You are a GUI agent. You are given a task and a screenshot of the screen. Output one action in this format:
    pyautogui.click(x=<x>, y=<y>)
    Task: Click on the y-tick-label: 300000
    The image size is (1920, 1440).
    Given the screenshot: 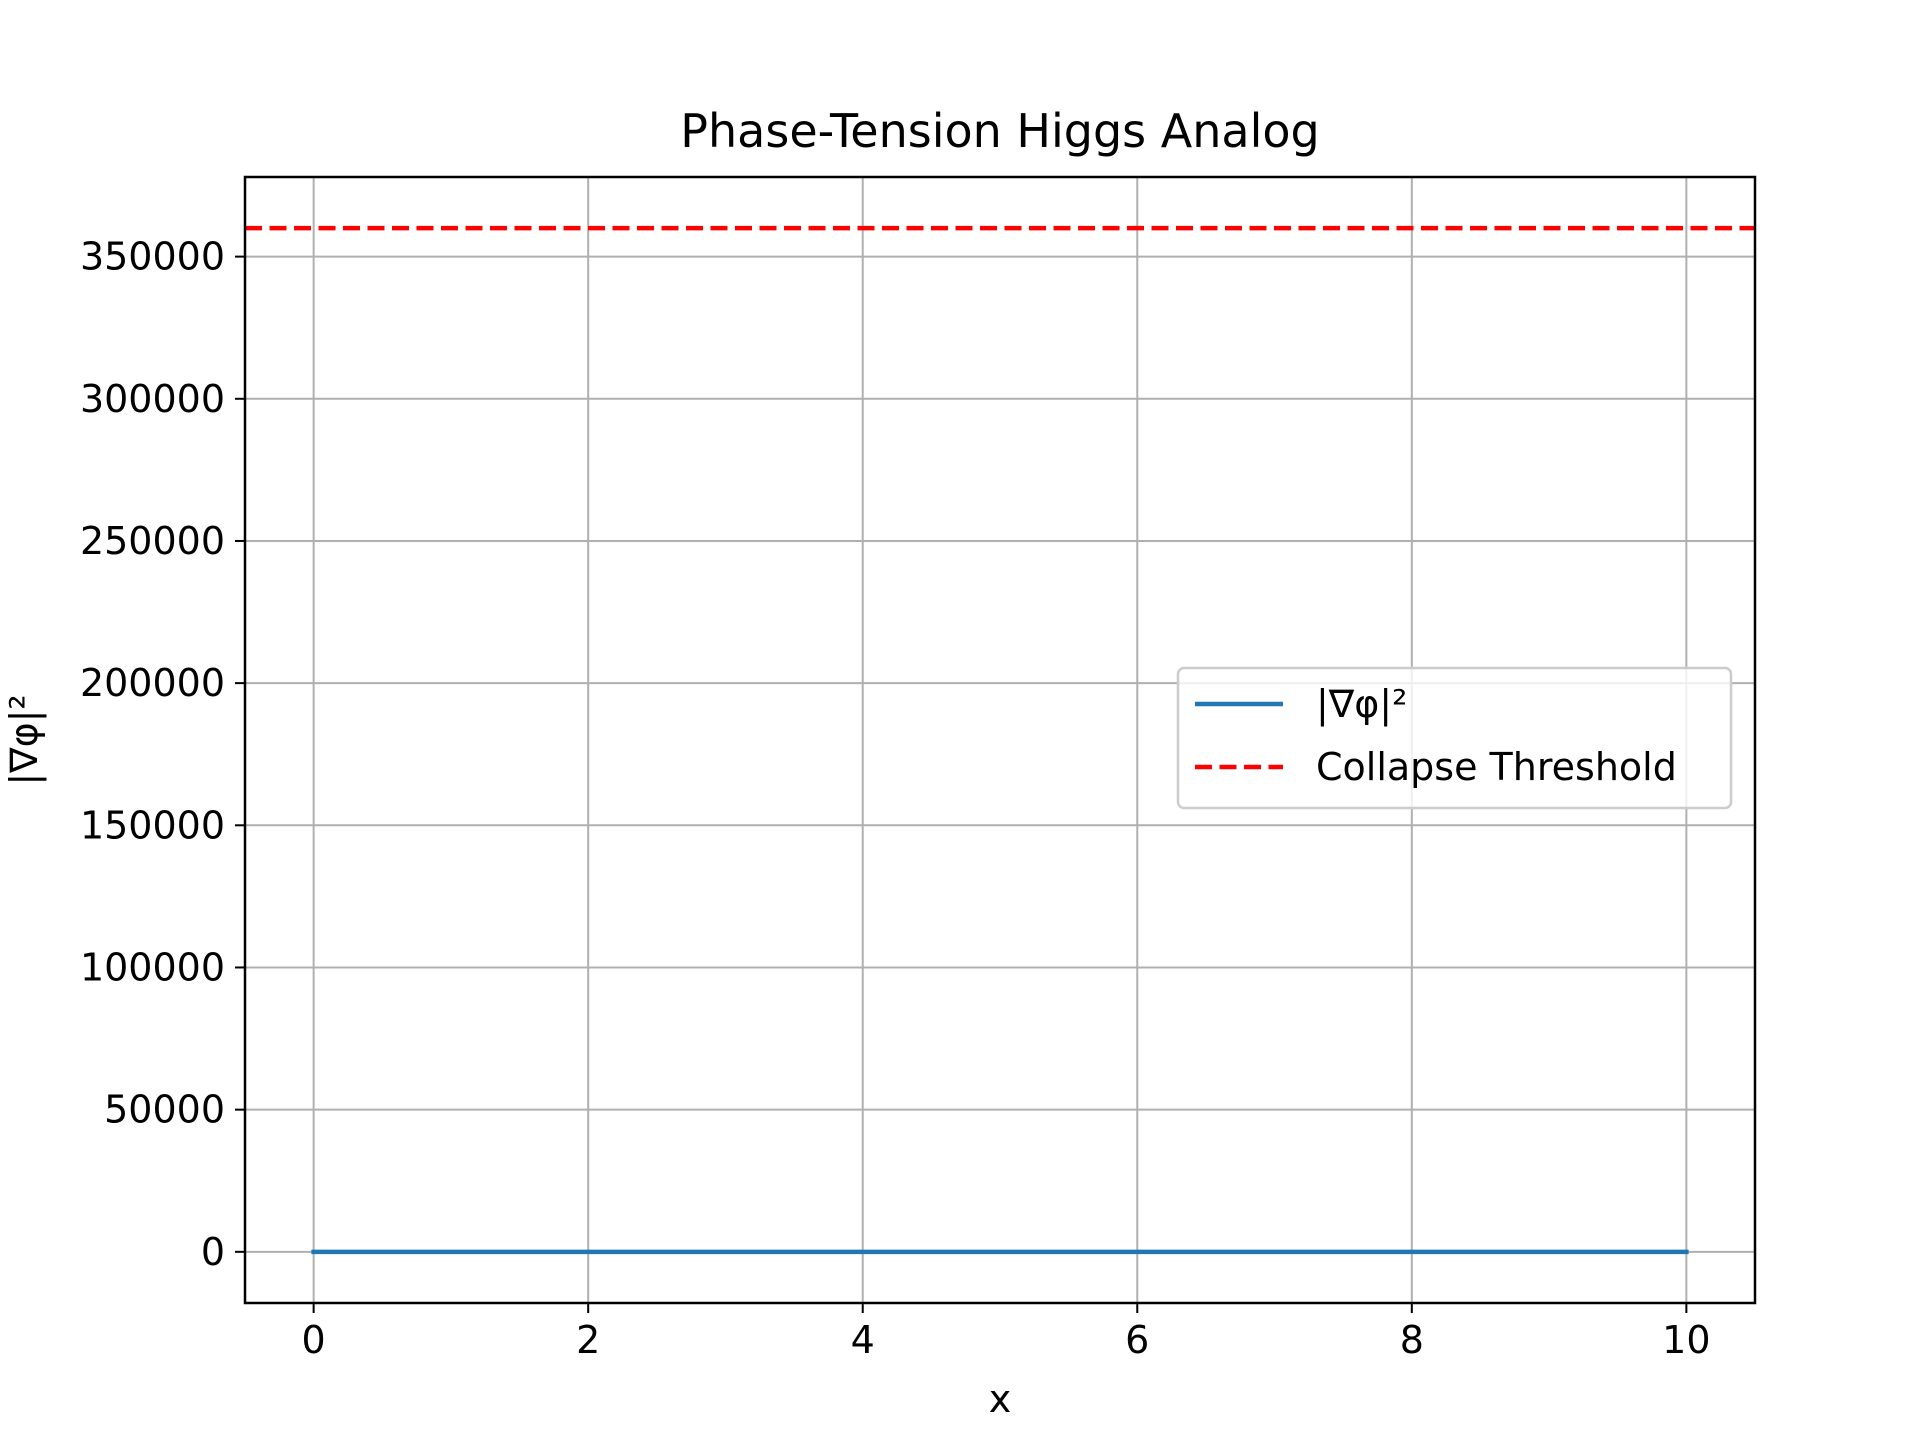 What is the action you would take?
    pyautogui.click(x=152, y=399)
    